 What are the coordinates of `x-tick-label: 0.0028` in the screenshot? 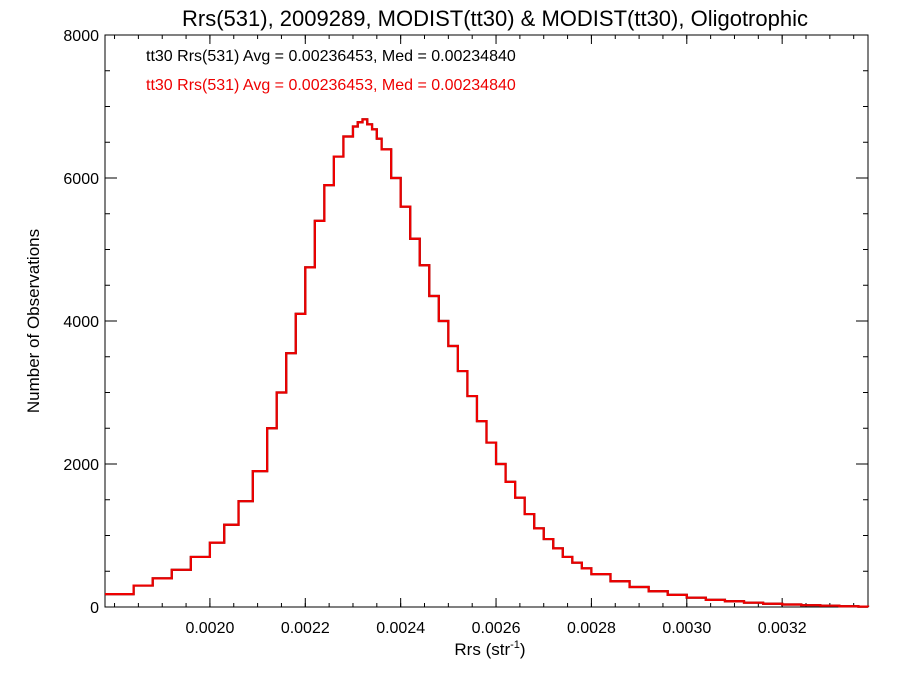 It's located at (591, 628).